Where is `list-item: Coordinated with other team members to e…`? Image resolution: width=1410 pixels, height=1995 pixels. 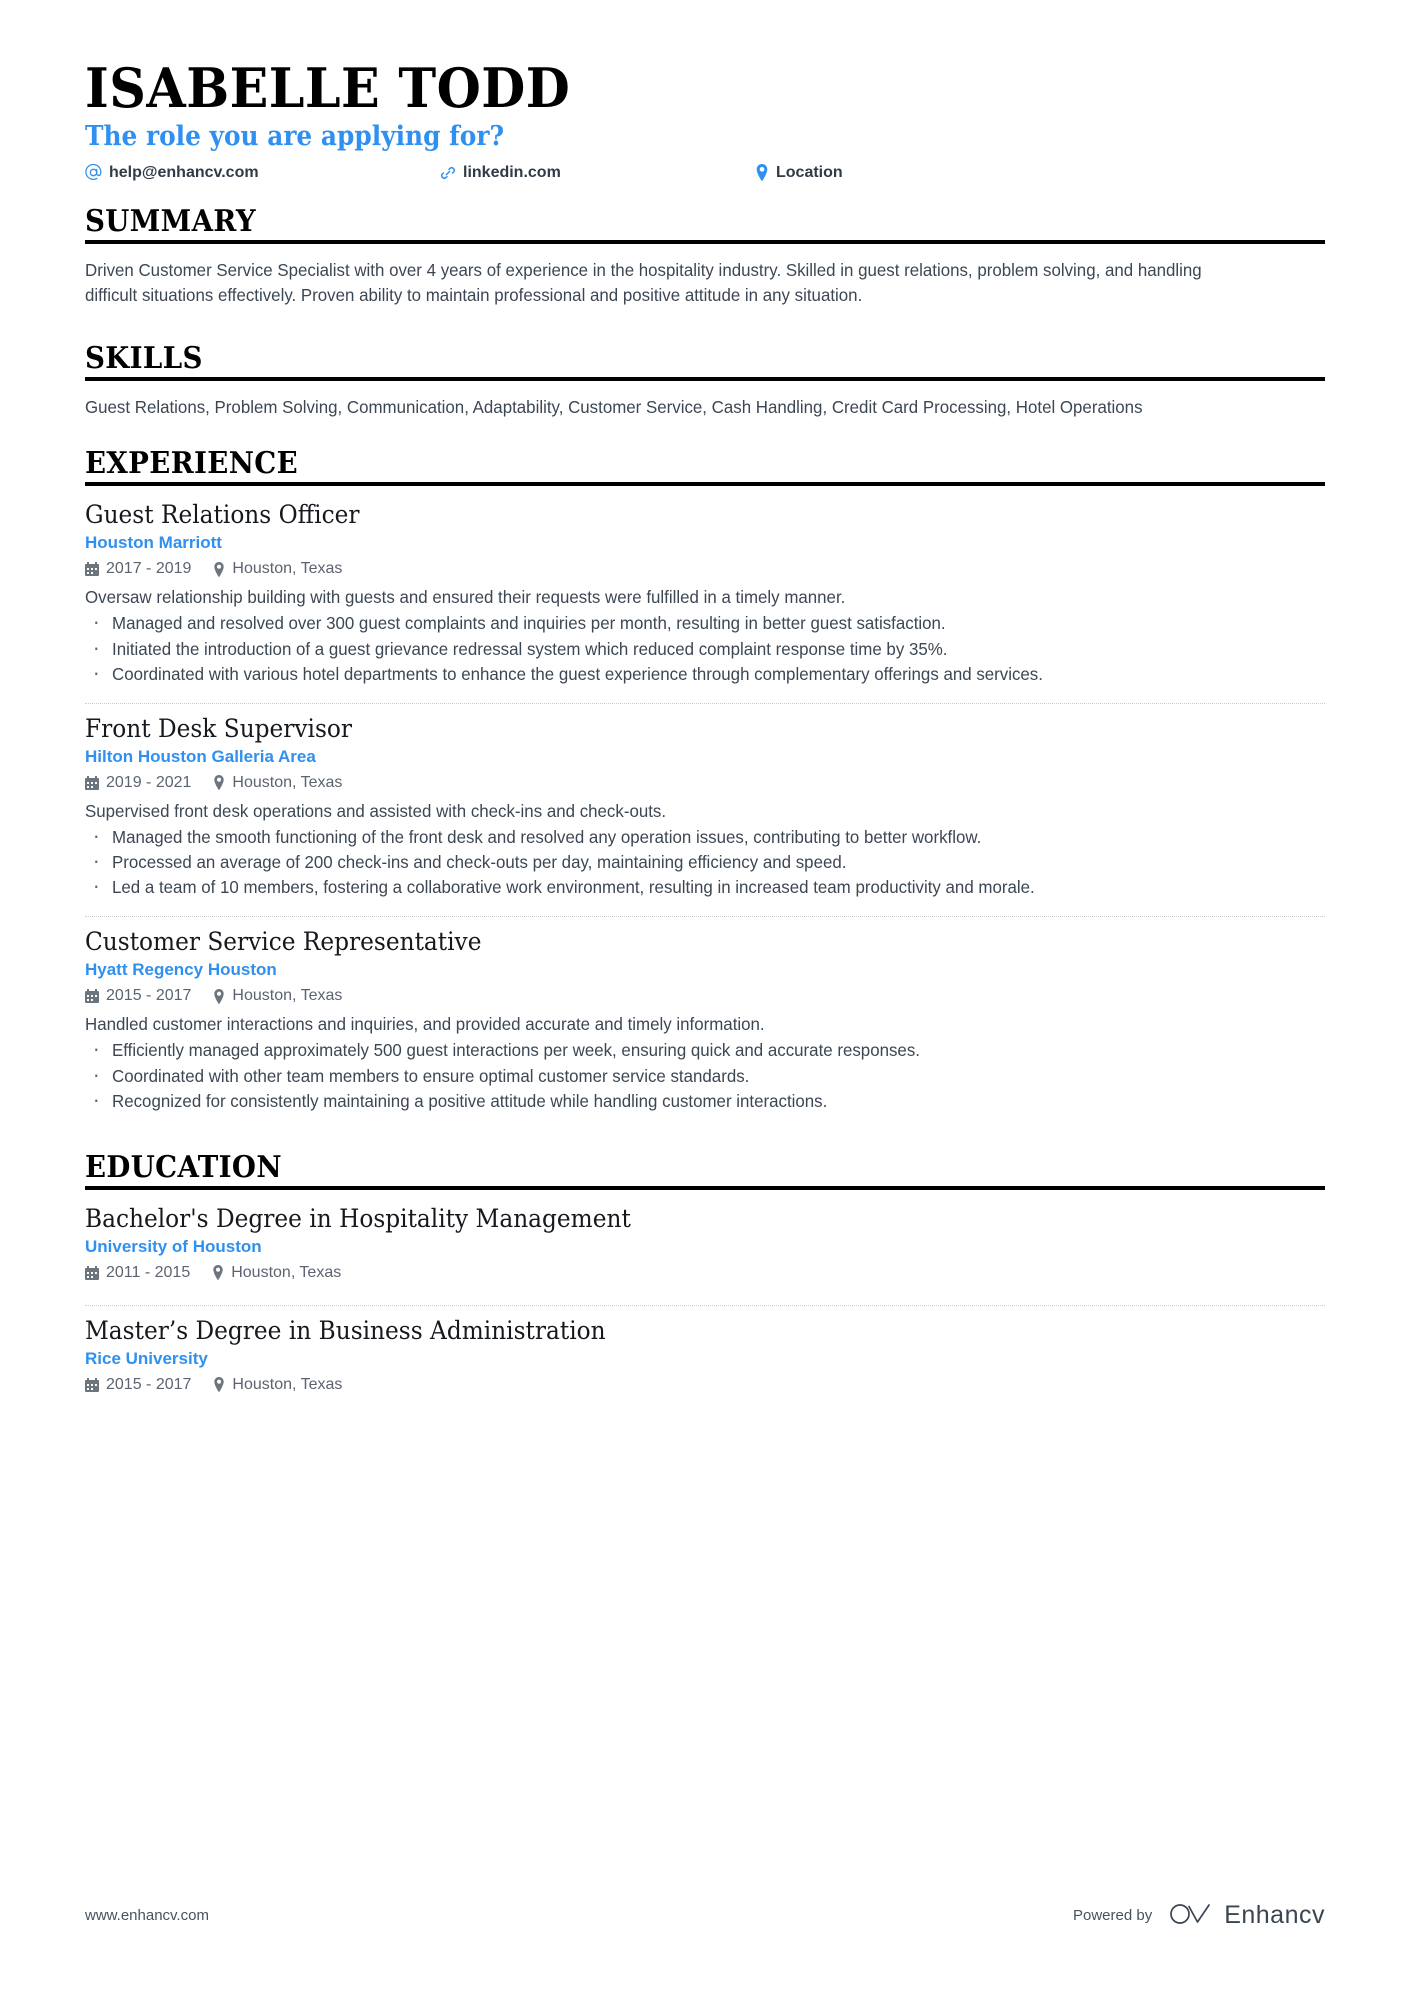 list-item: Coordinated with other team members to e… is located at coordinates (671, 1075).